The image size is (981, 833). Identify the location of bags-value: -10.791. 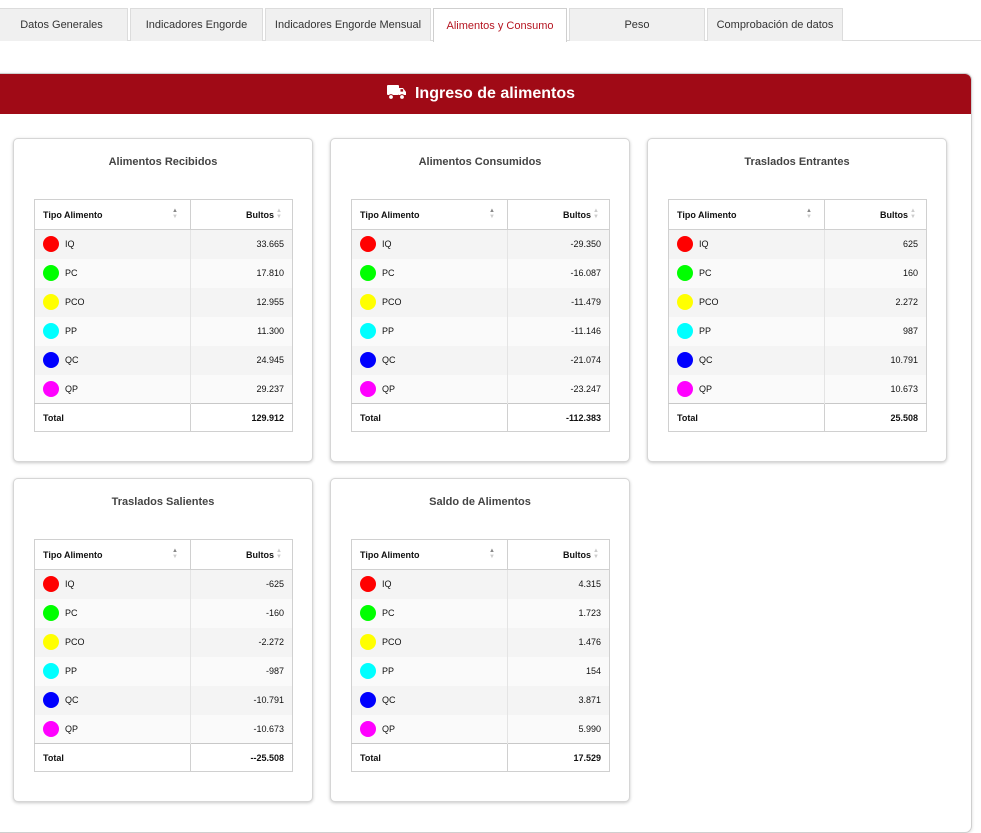
(241, 700).